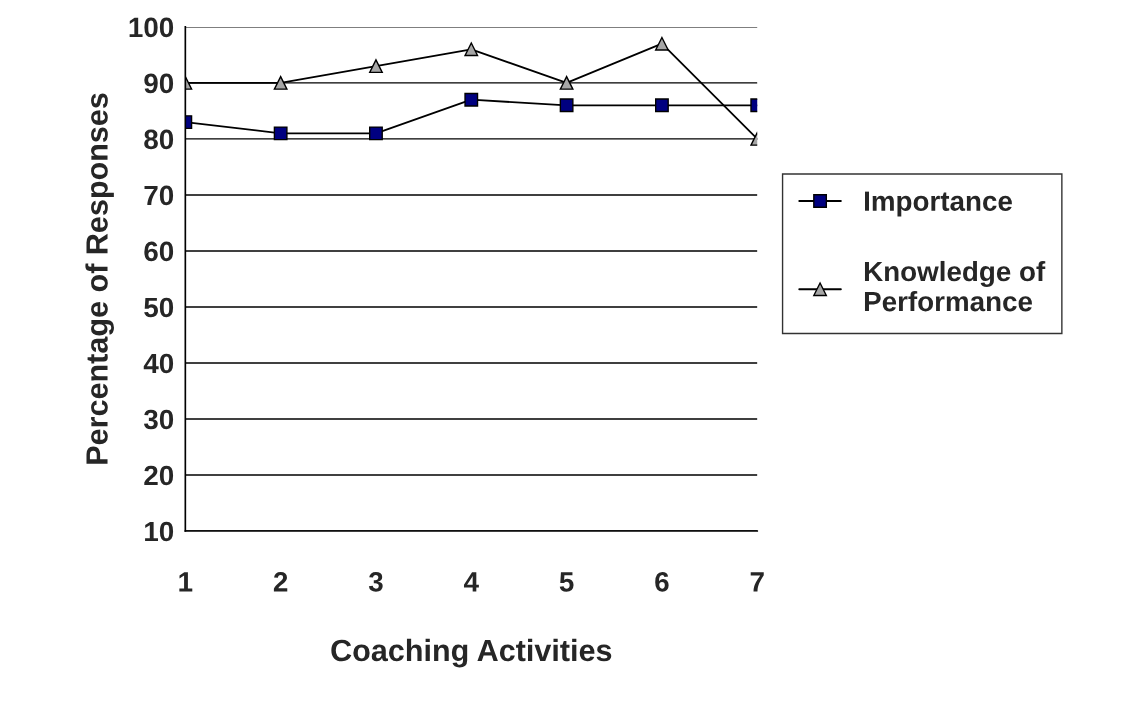 This screenshot has height=708, width=1137. What do you see at coordinates (159, 251) in the screenshot?
I see `y-tick-label: 60` at bounding box center [159, 251].